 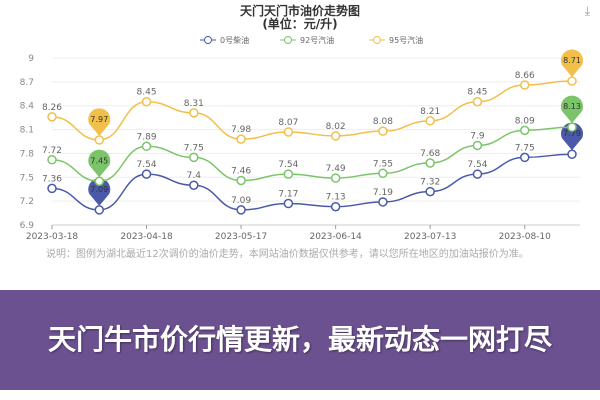 I want to click on y-tick-label: 7.8, so click(x=27, y=154).